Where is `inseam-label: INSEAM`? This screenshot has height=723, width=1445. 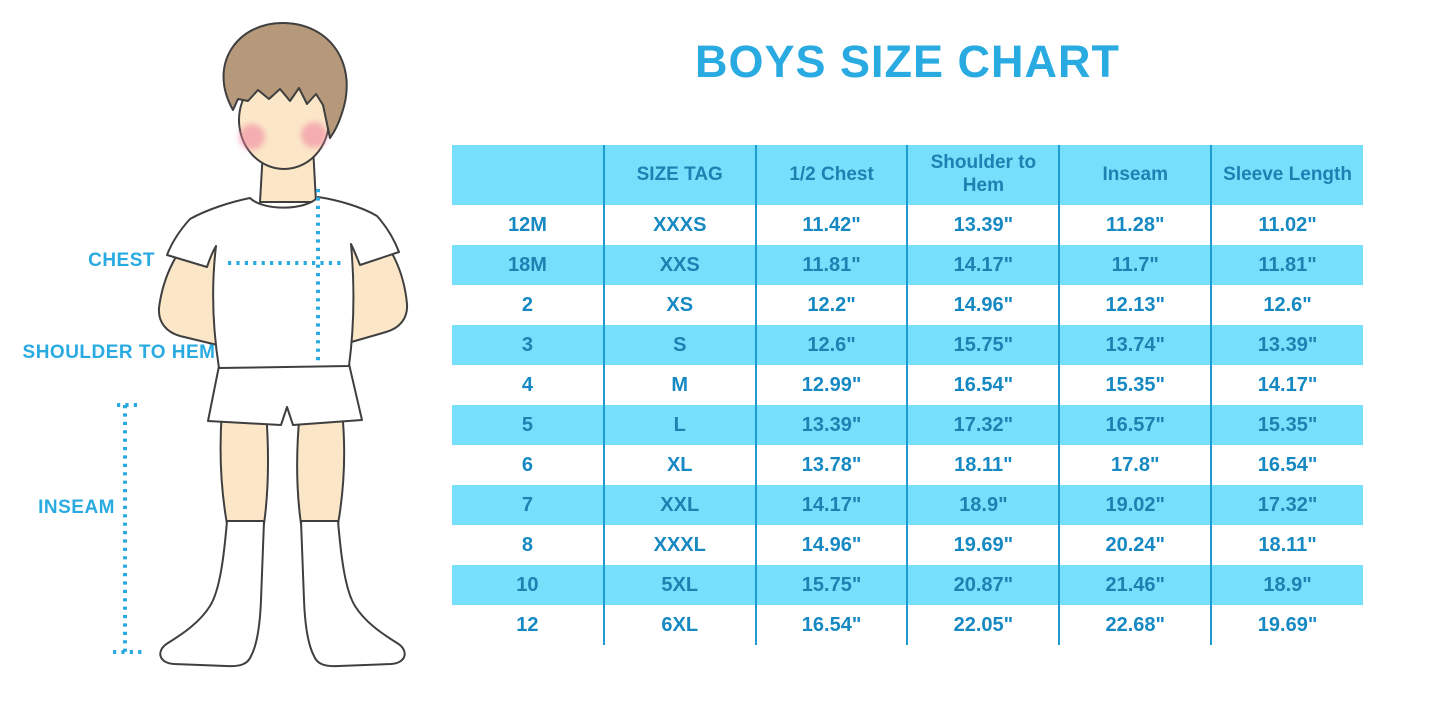
inseam-label: INSEAM is located at coordinates (76, 507).